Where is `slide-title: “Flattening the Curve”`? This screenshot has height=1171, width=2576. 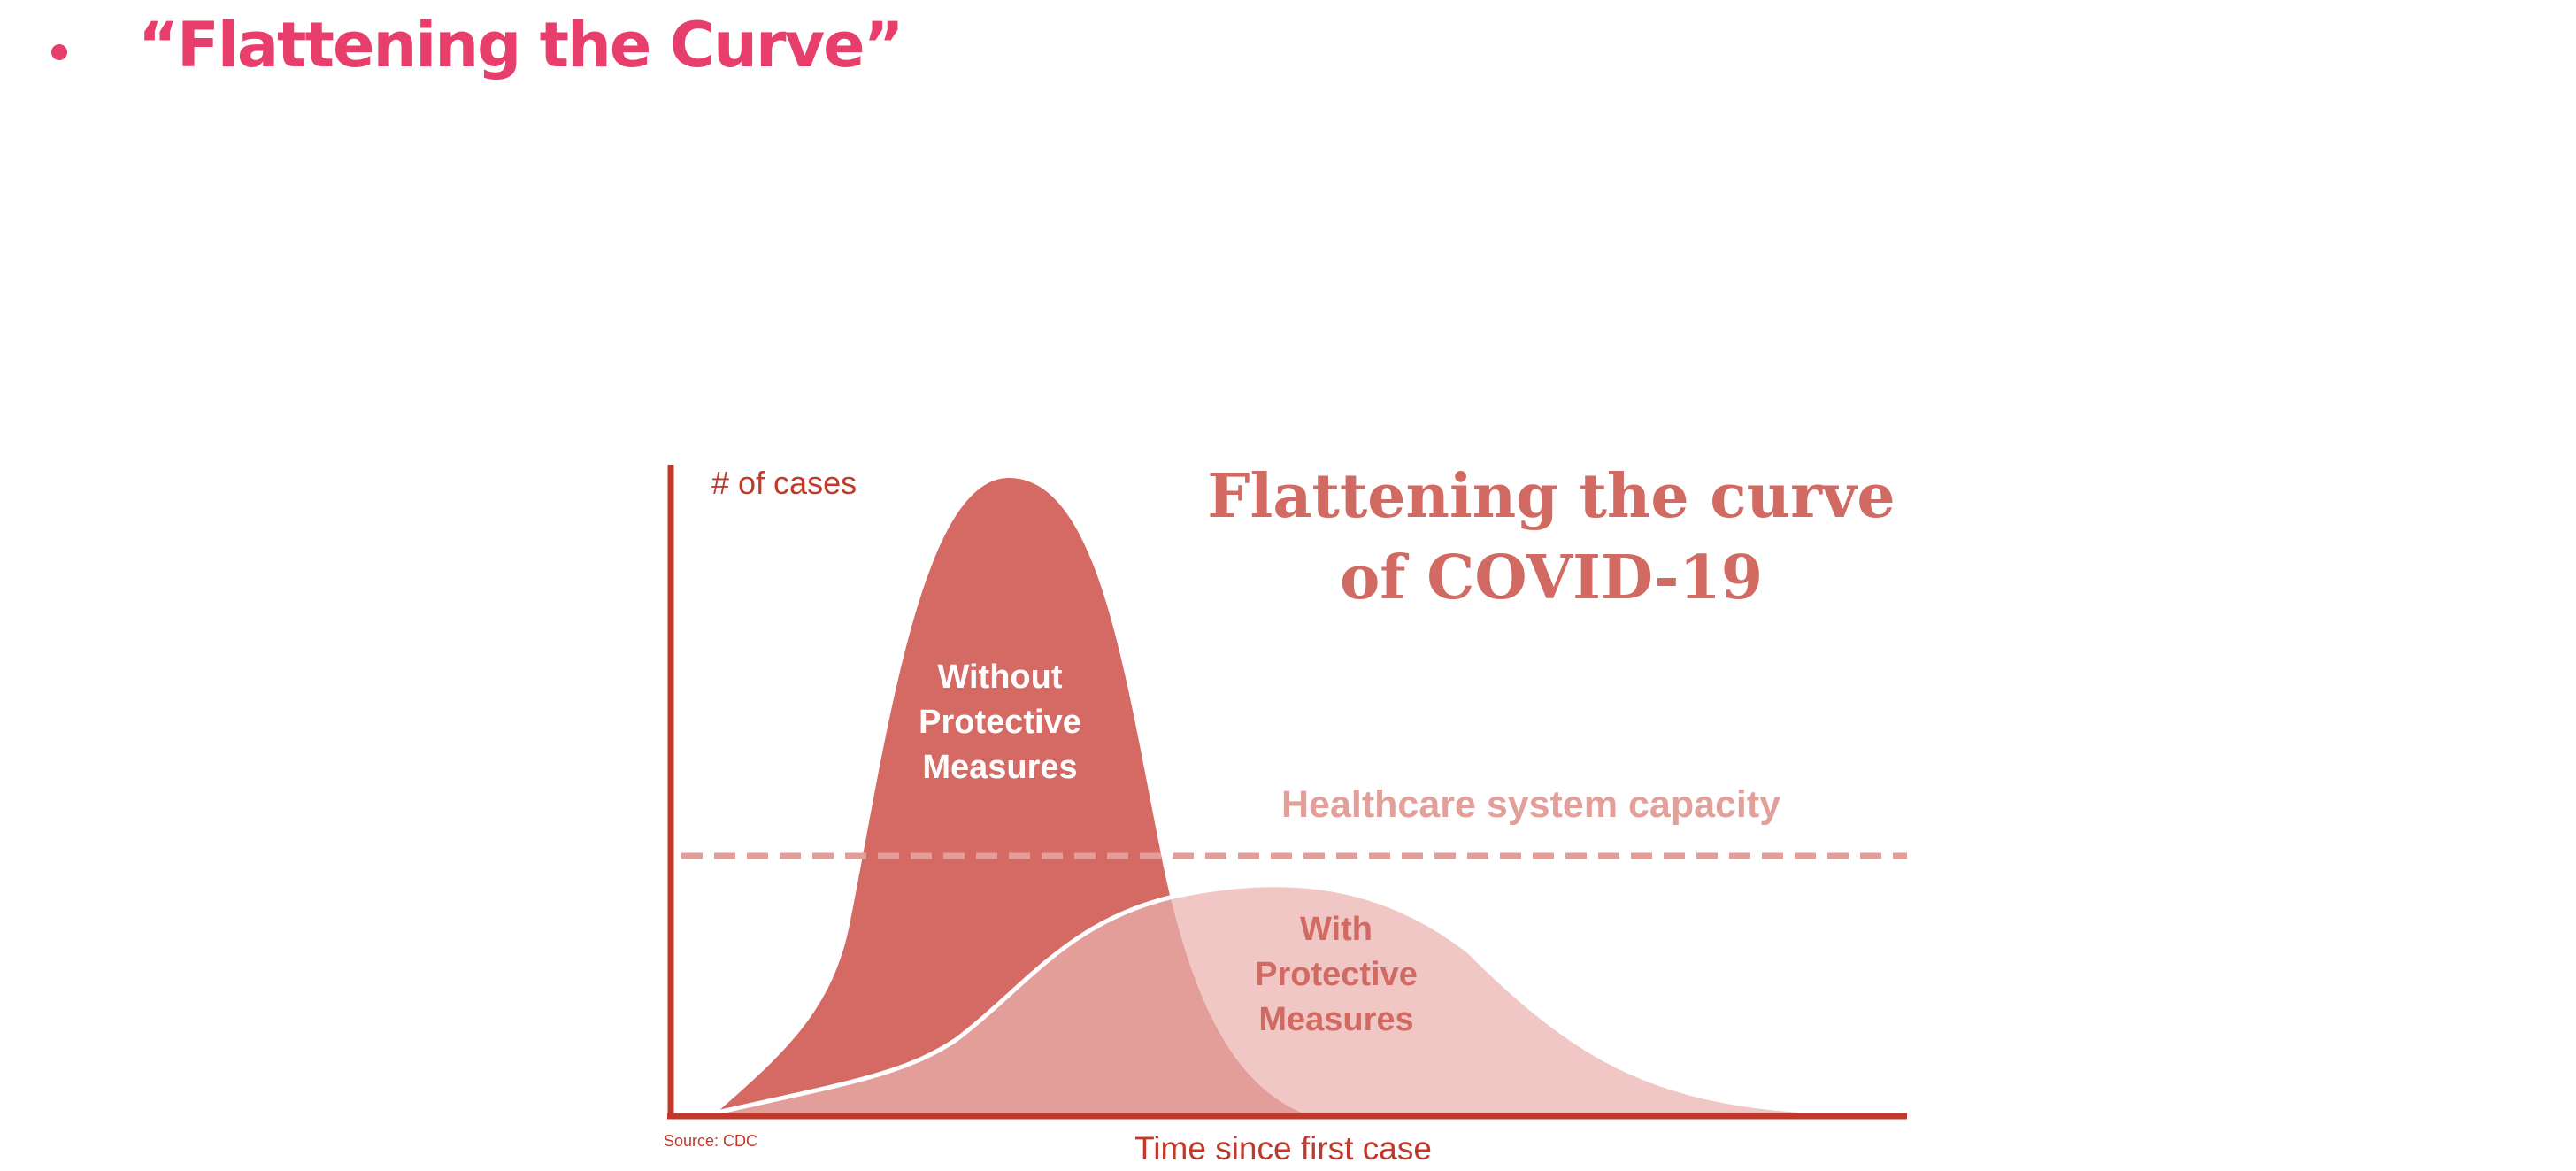
slide-title: “Flattening the Curve” is located at coordinates (521, 45).